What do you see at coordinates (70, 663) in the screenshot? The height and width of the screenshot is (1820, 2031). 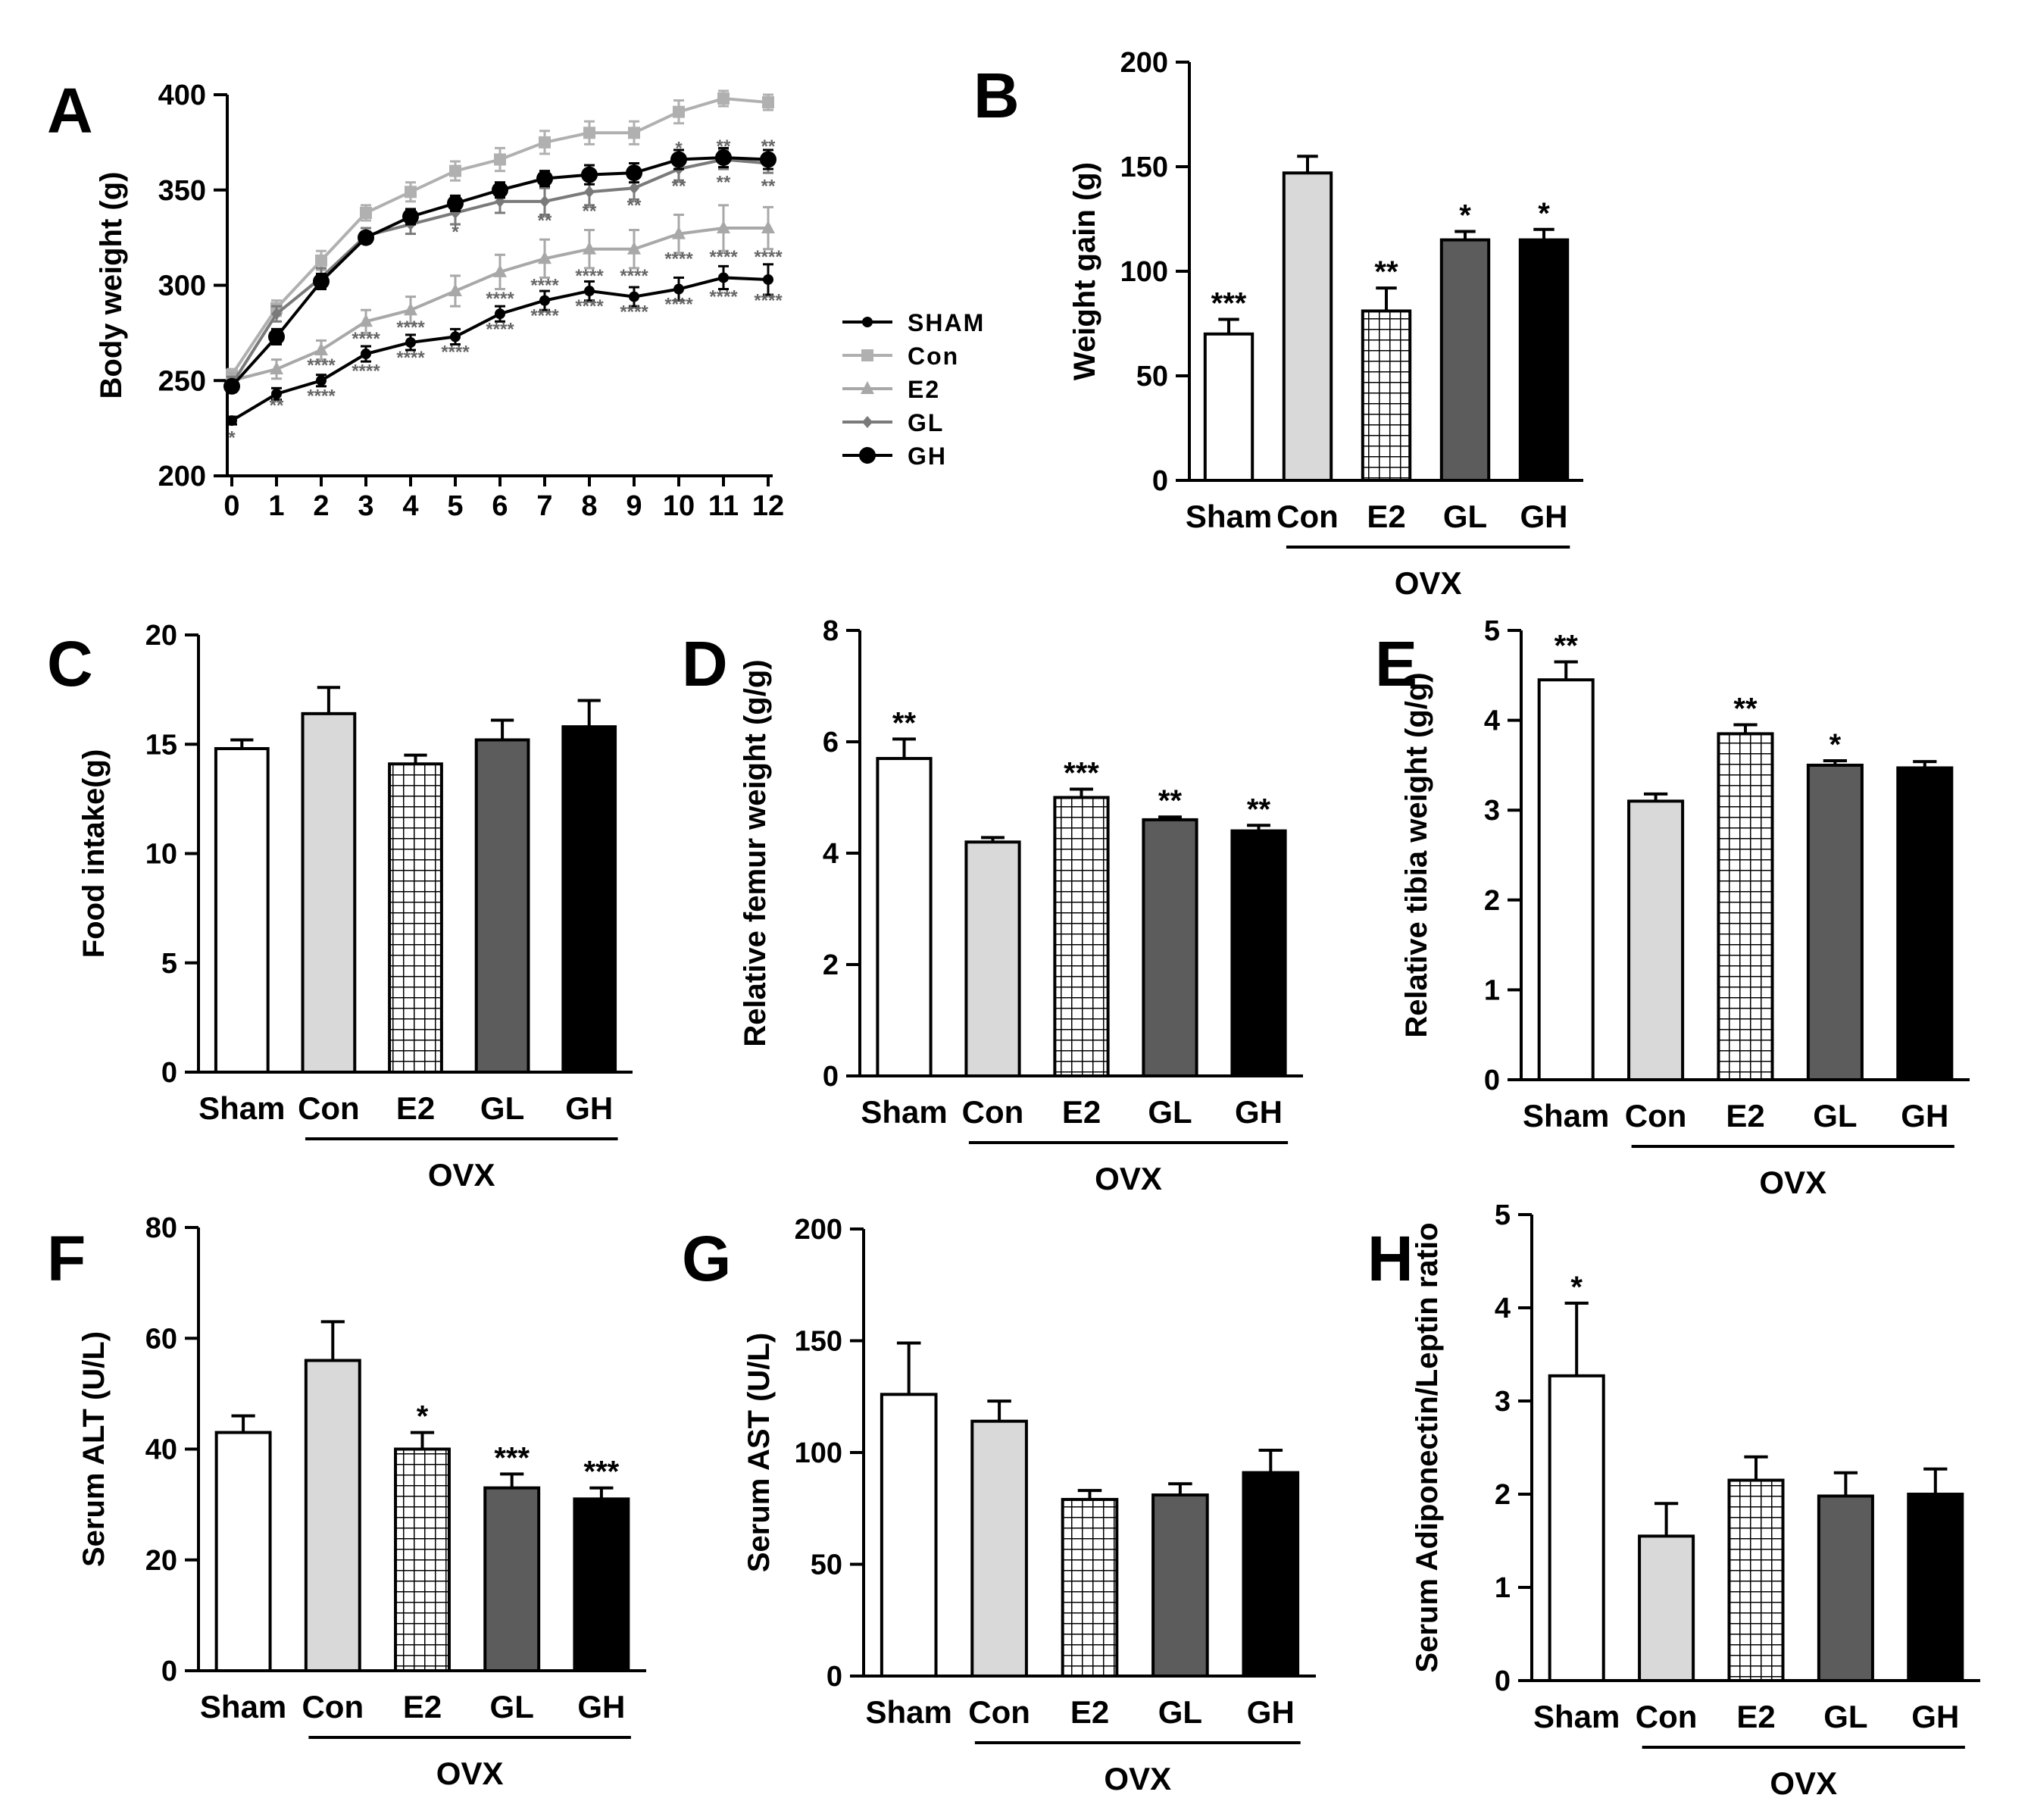 I see `panel-letter: C` at bounding box center [70, 663].